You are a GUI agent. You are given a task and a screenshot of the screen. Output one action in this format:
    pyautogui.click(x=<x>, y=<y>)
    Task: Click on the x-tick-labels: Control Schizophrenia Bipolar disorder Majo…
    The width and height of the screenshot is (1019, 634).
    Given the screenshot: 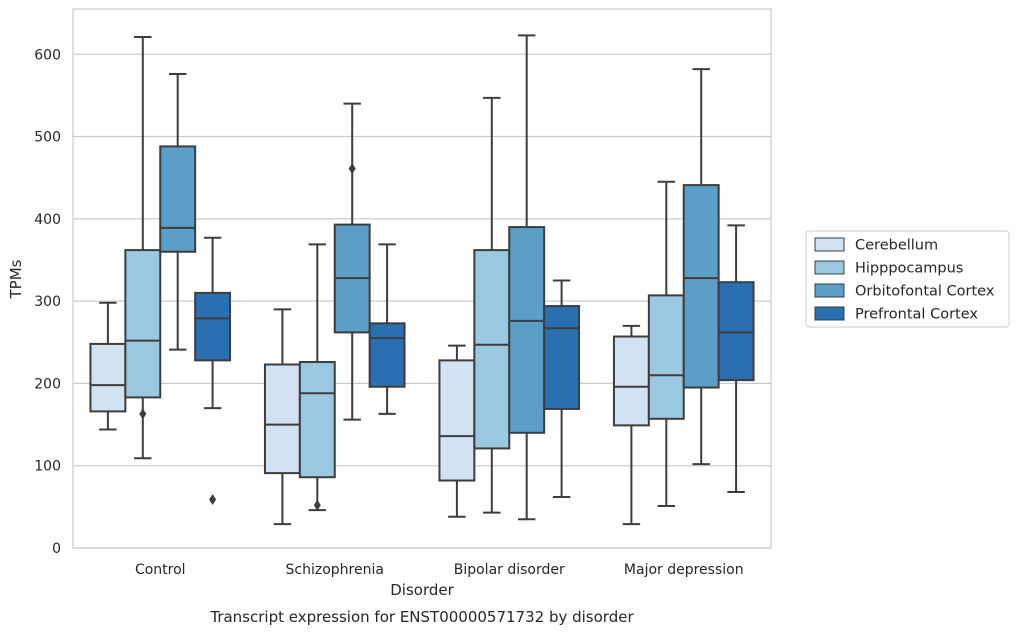 What is the action you would take?
    pyautogui.click(x=439, y=570)
    